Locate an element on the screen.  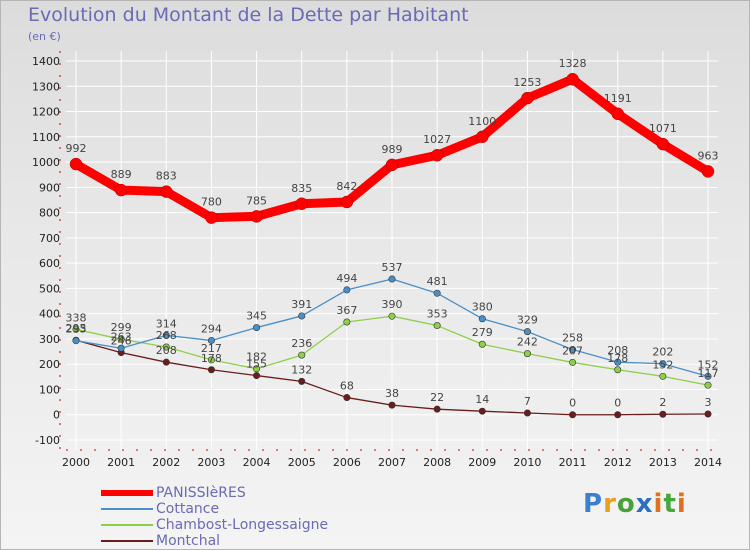
data-label-chambost: 353 is located at coordinates (437, 314).